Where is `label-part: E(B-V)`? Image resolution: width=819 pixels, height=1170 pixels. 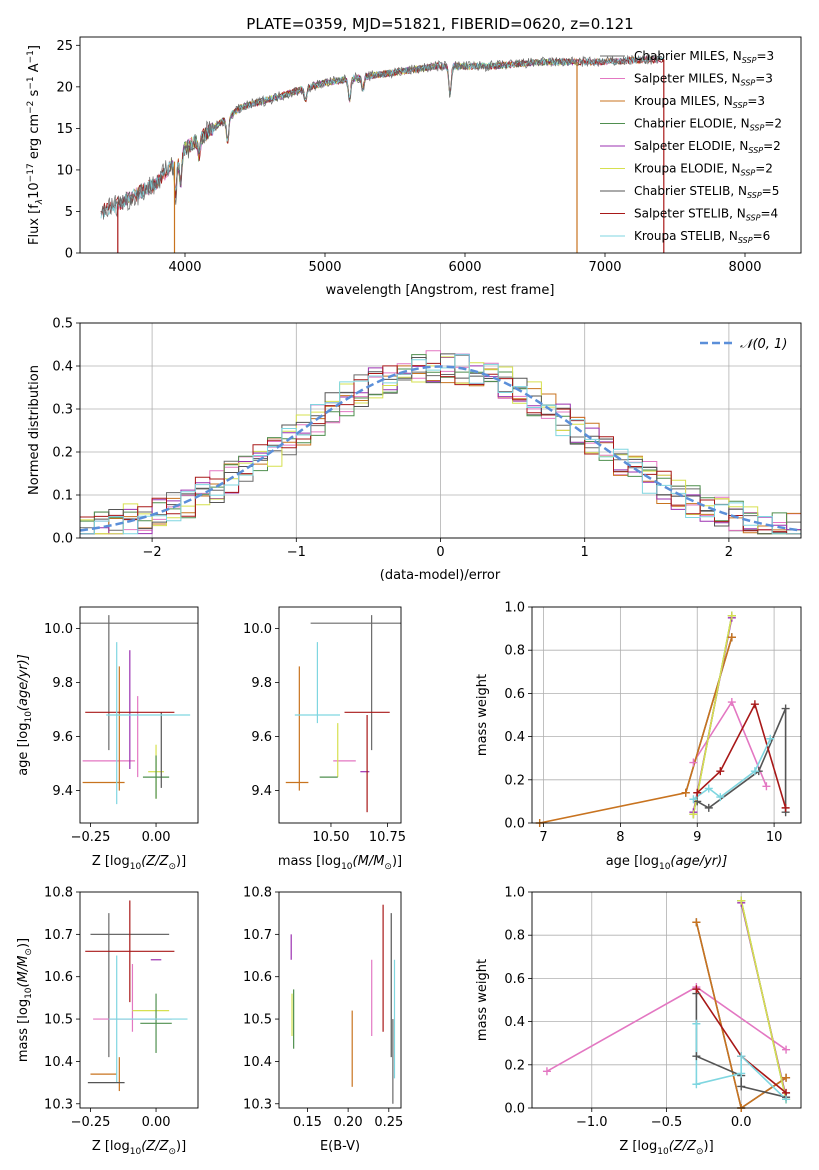 label-part: E(B-V) is located at coordinates (340, 1146).